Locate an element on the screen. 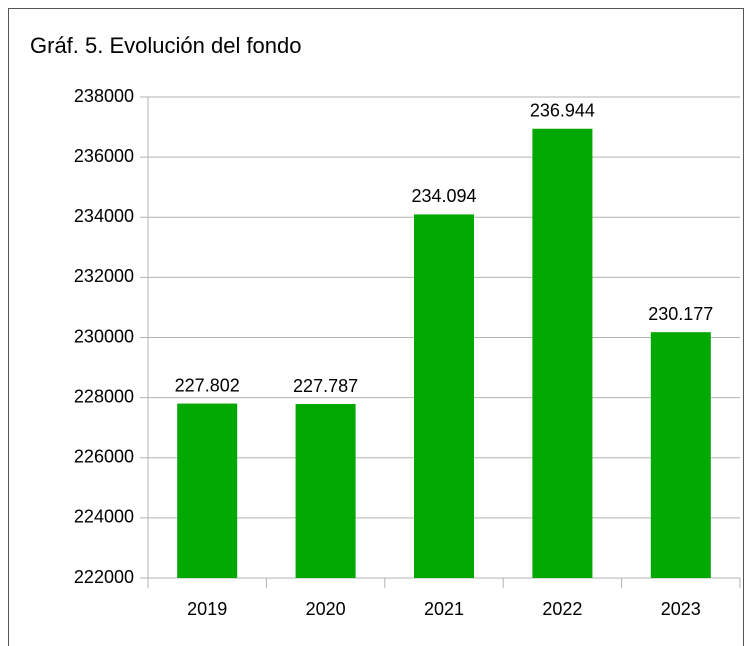 The image size is (752, 646). value-label: 227.787 is located at coordinates (325, 386).